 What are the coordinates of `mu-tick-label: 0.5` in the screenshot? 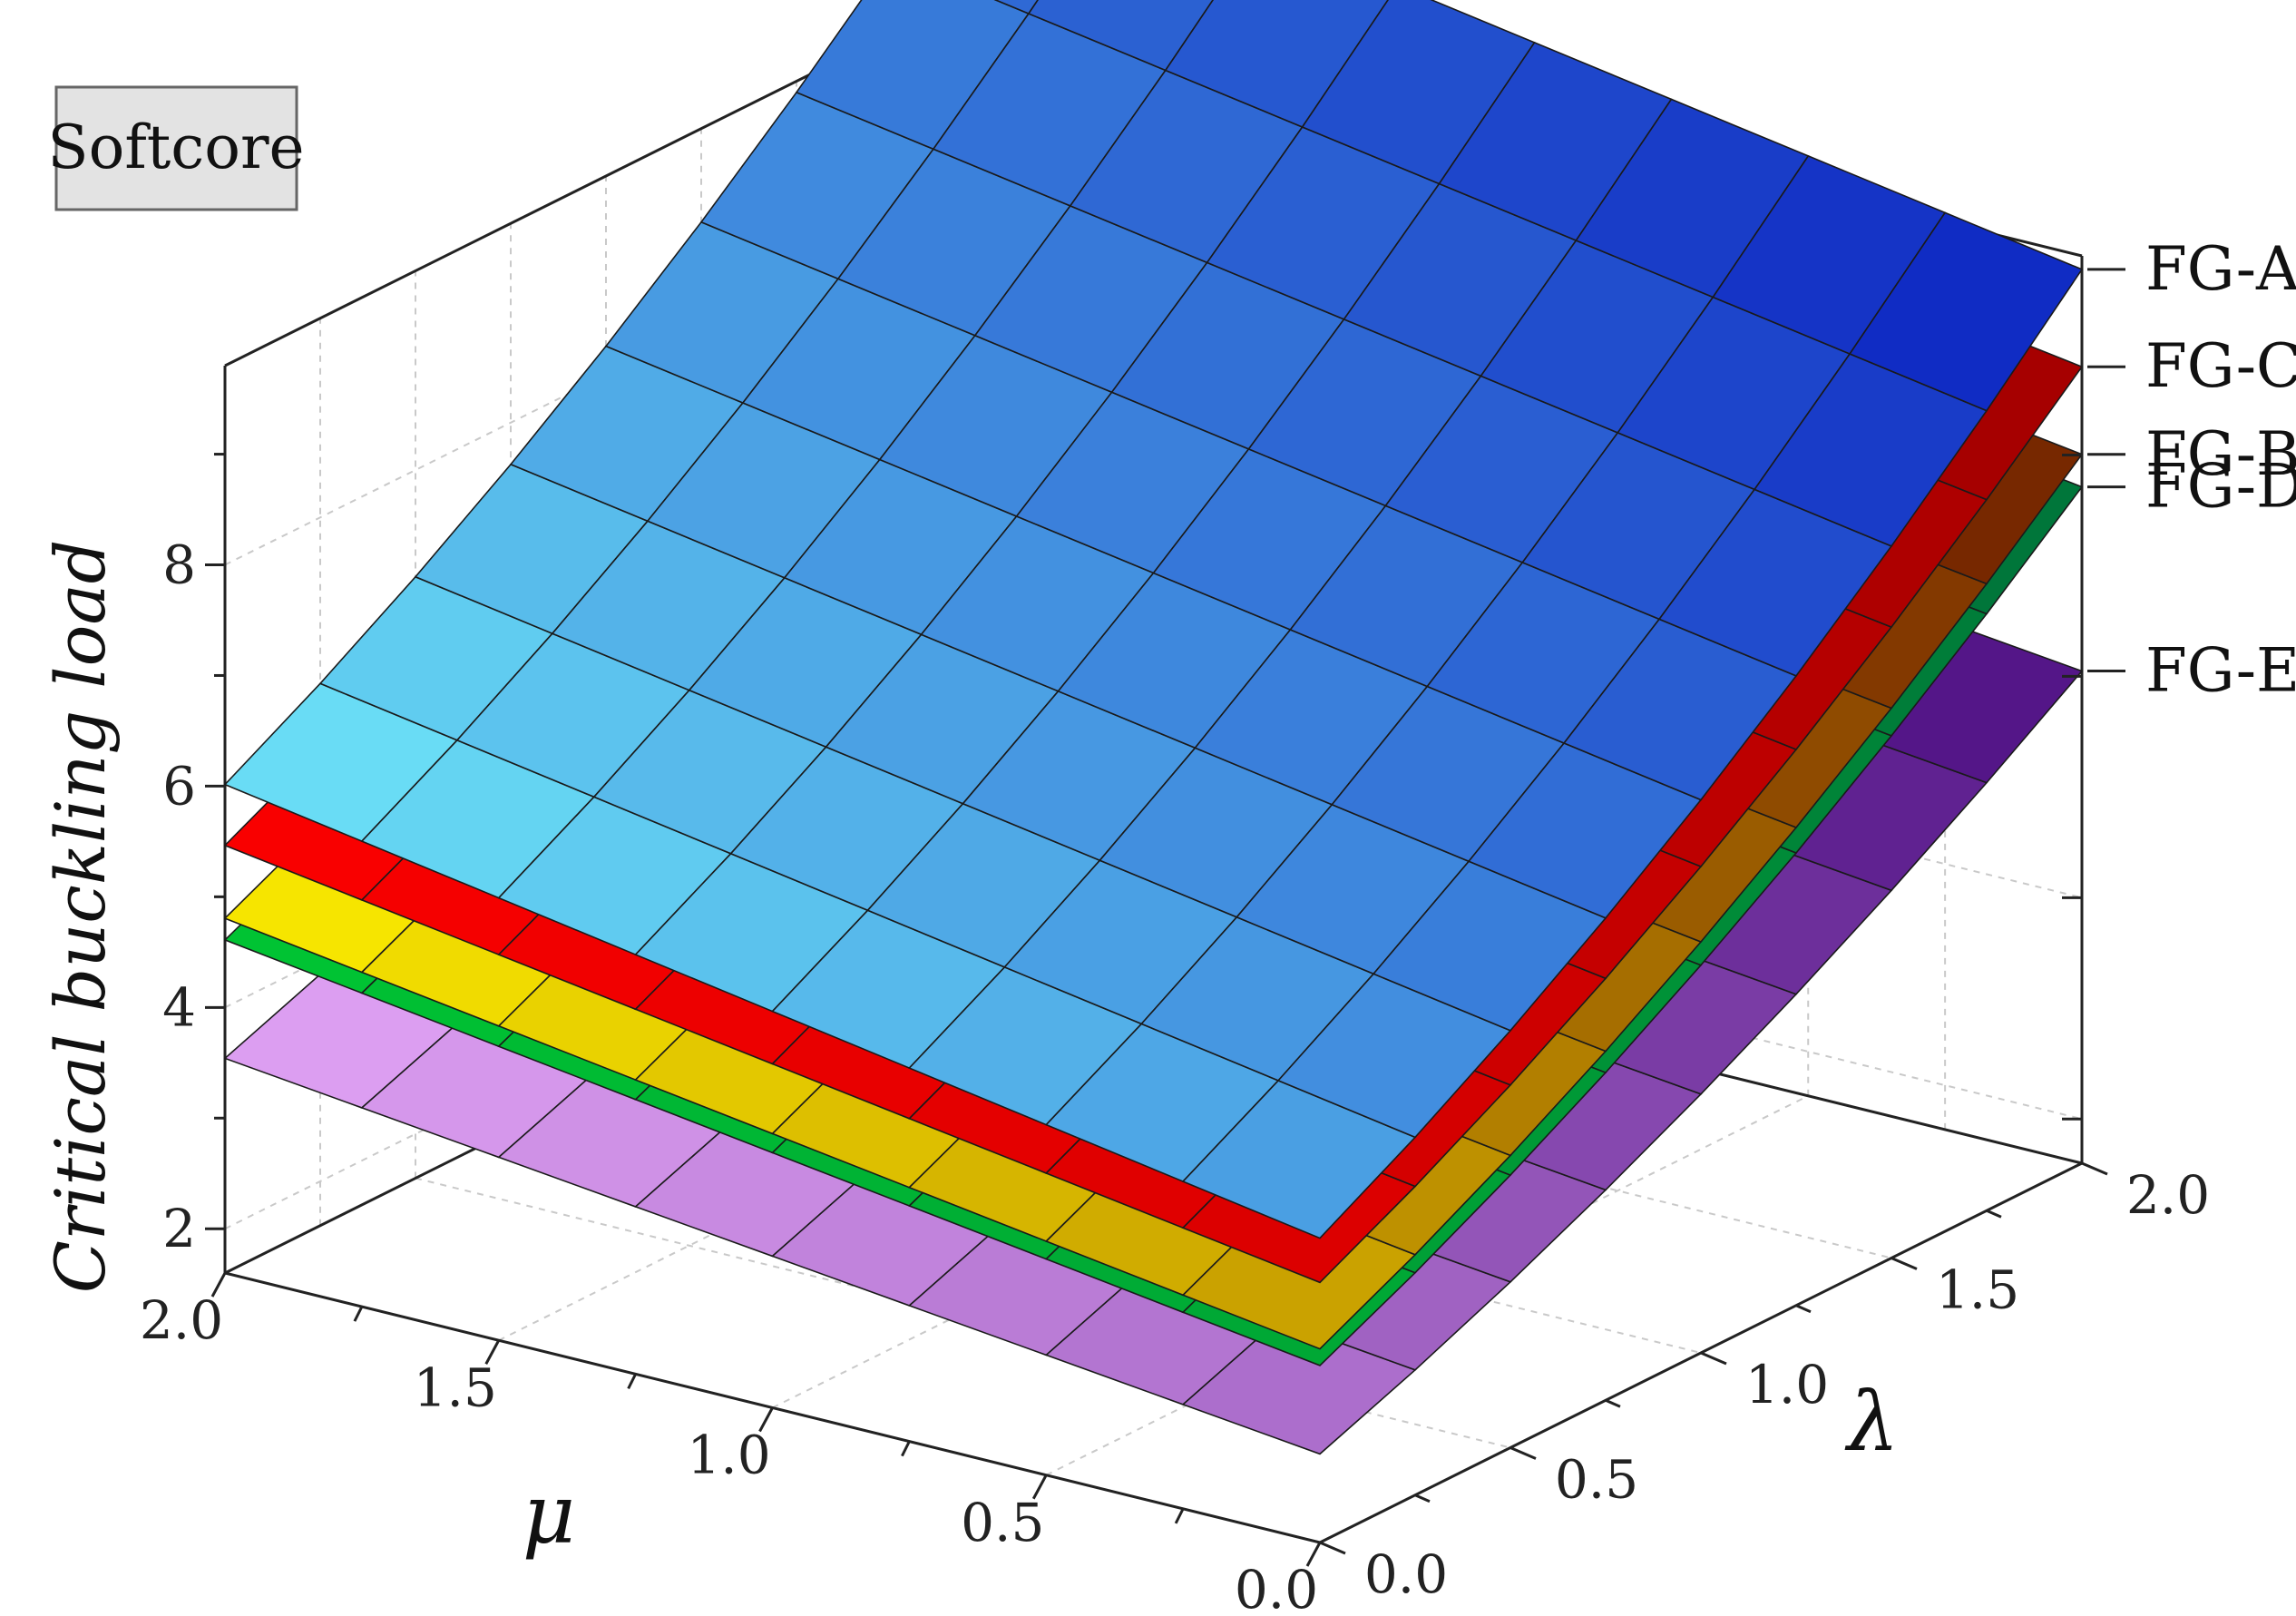 It's located at (1003, 1522).